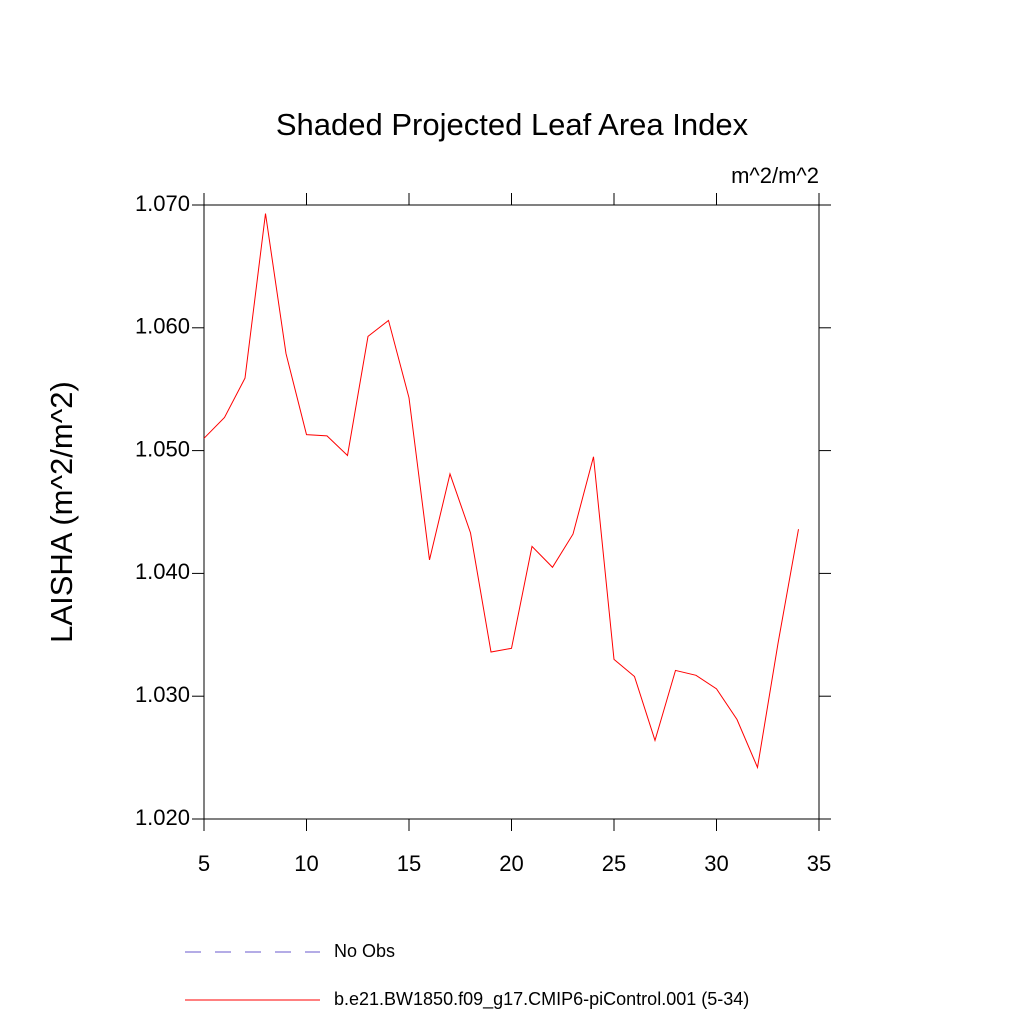 The height and width of the screenshot is (1024, 1024). What do you see at coordinates (204, 863) in the screenshot?
I see `x-tick-label: 5` at bounding box center [204, 863].